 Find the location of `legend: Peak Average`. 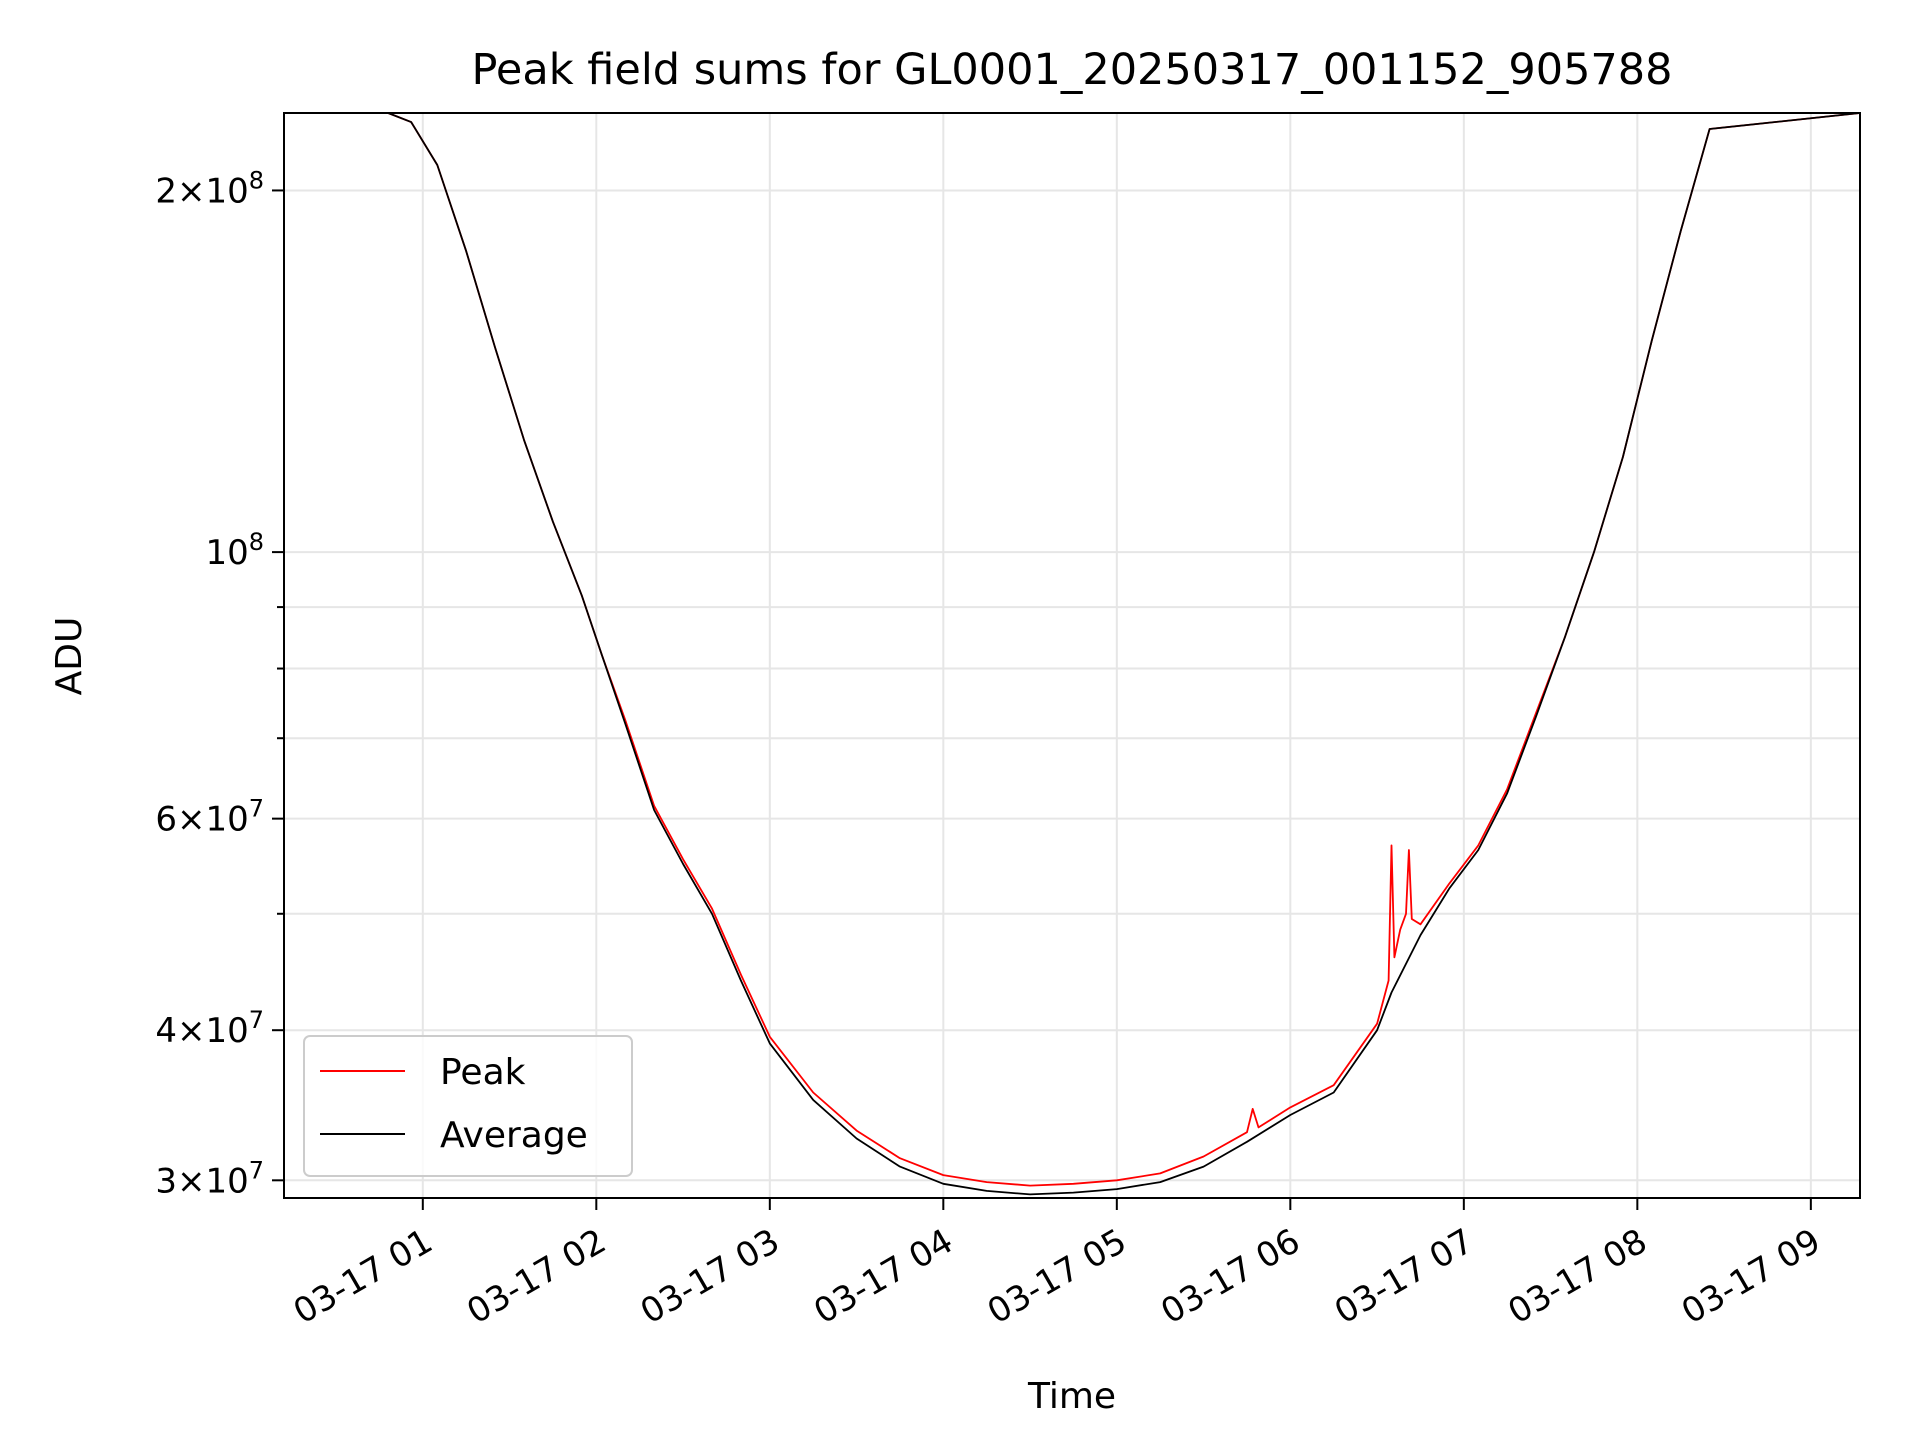

legend: Peak Average is located at coordinates (468, 1106).